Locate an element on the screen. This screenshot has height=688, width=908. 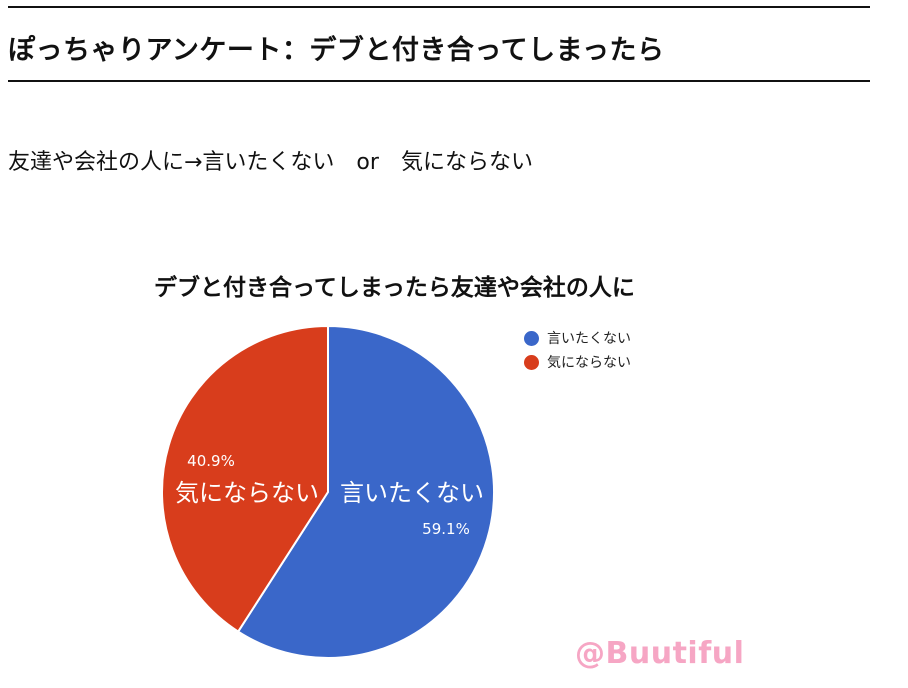
slice-percent-label-kininaranai: 40.9% is located at coordinates (211, 461).